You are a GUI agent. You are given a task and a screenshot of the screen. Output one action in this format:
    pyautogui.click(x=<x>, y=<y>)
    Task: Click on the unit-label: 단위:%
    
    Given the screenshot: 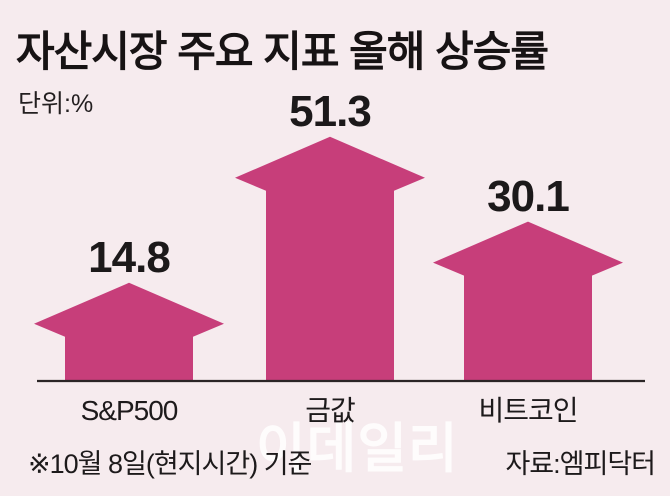 What is the action you would take?
    pyautogui.click(x=56, y=104)
    